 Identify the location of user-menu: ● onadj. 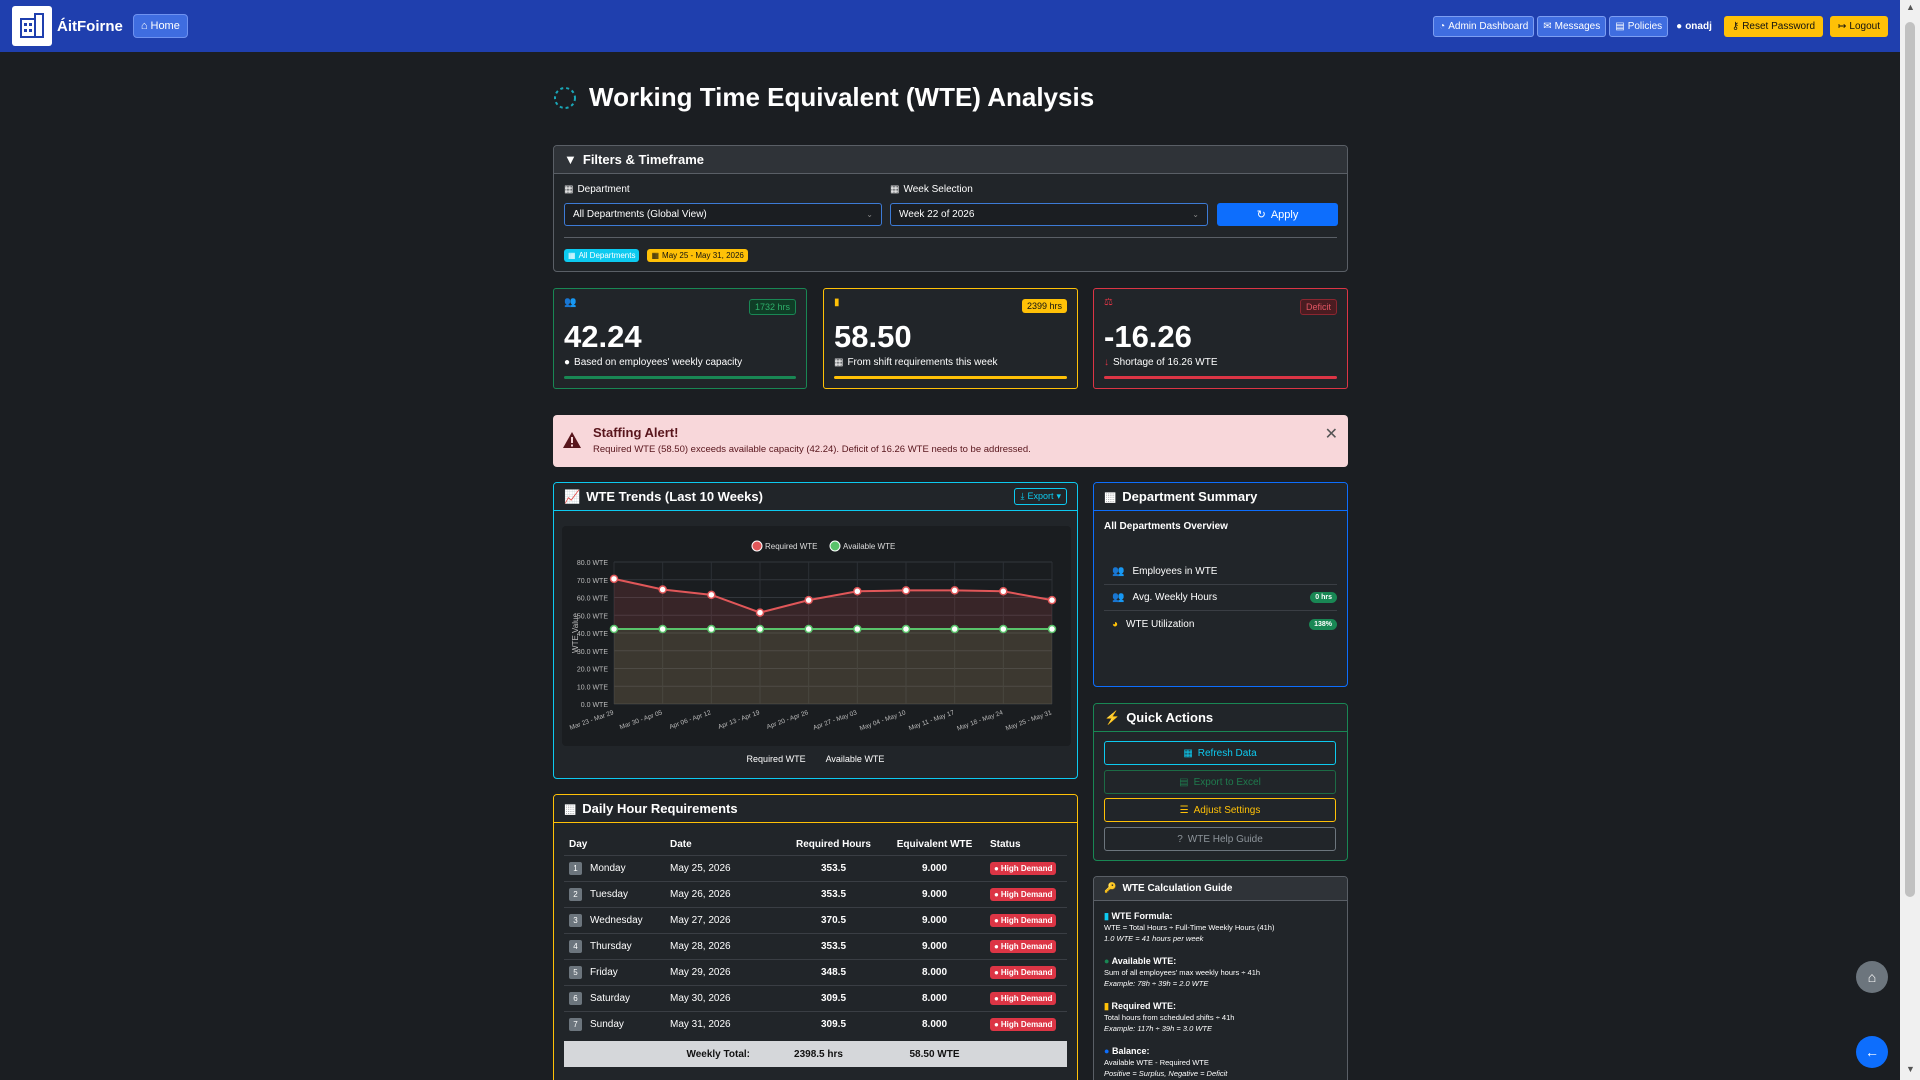
(1694, 26).